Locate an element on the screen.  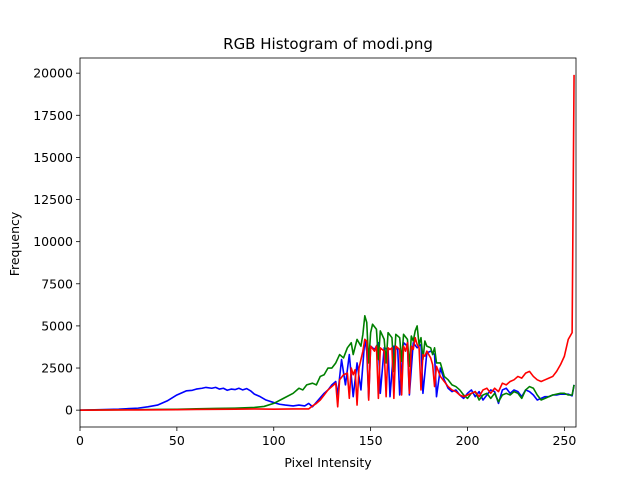
x-tick-label: 100 is located at coordinates (274, 440).